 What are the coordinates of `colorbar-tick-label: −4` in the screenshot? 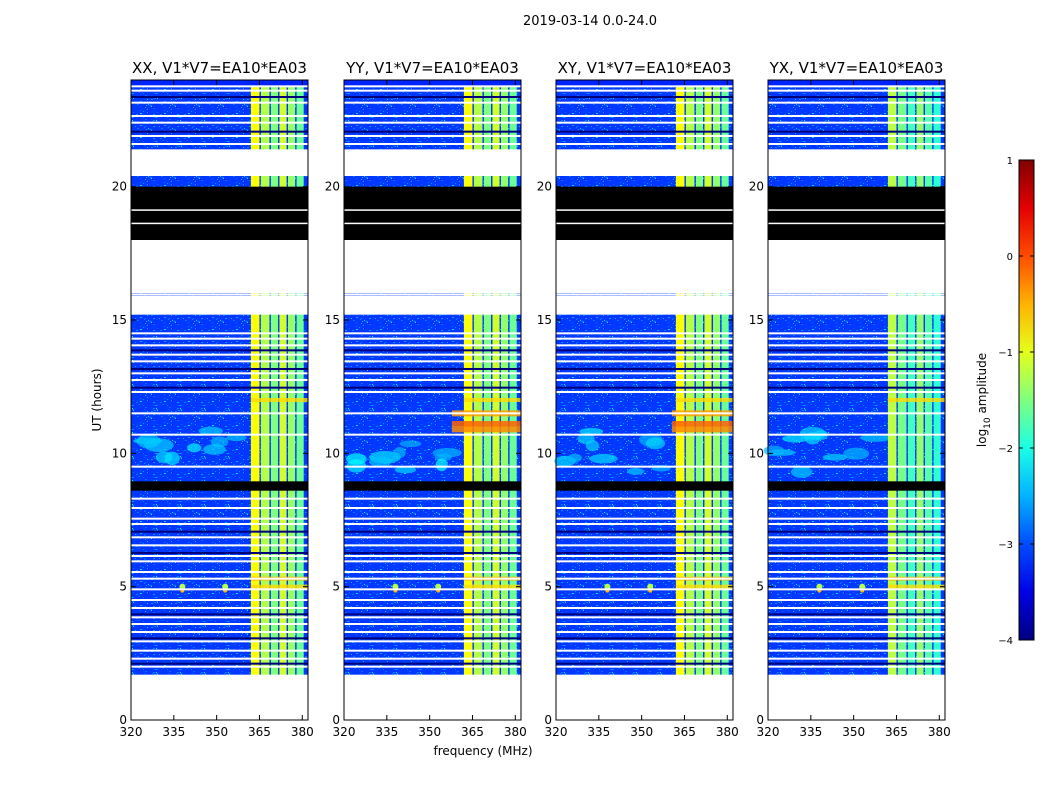 It's located at (1005, 641).